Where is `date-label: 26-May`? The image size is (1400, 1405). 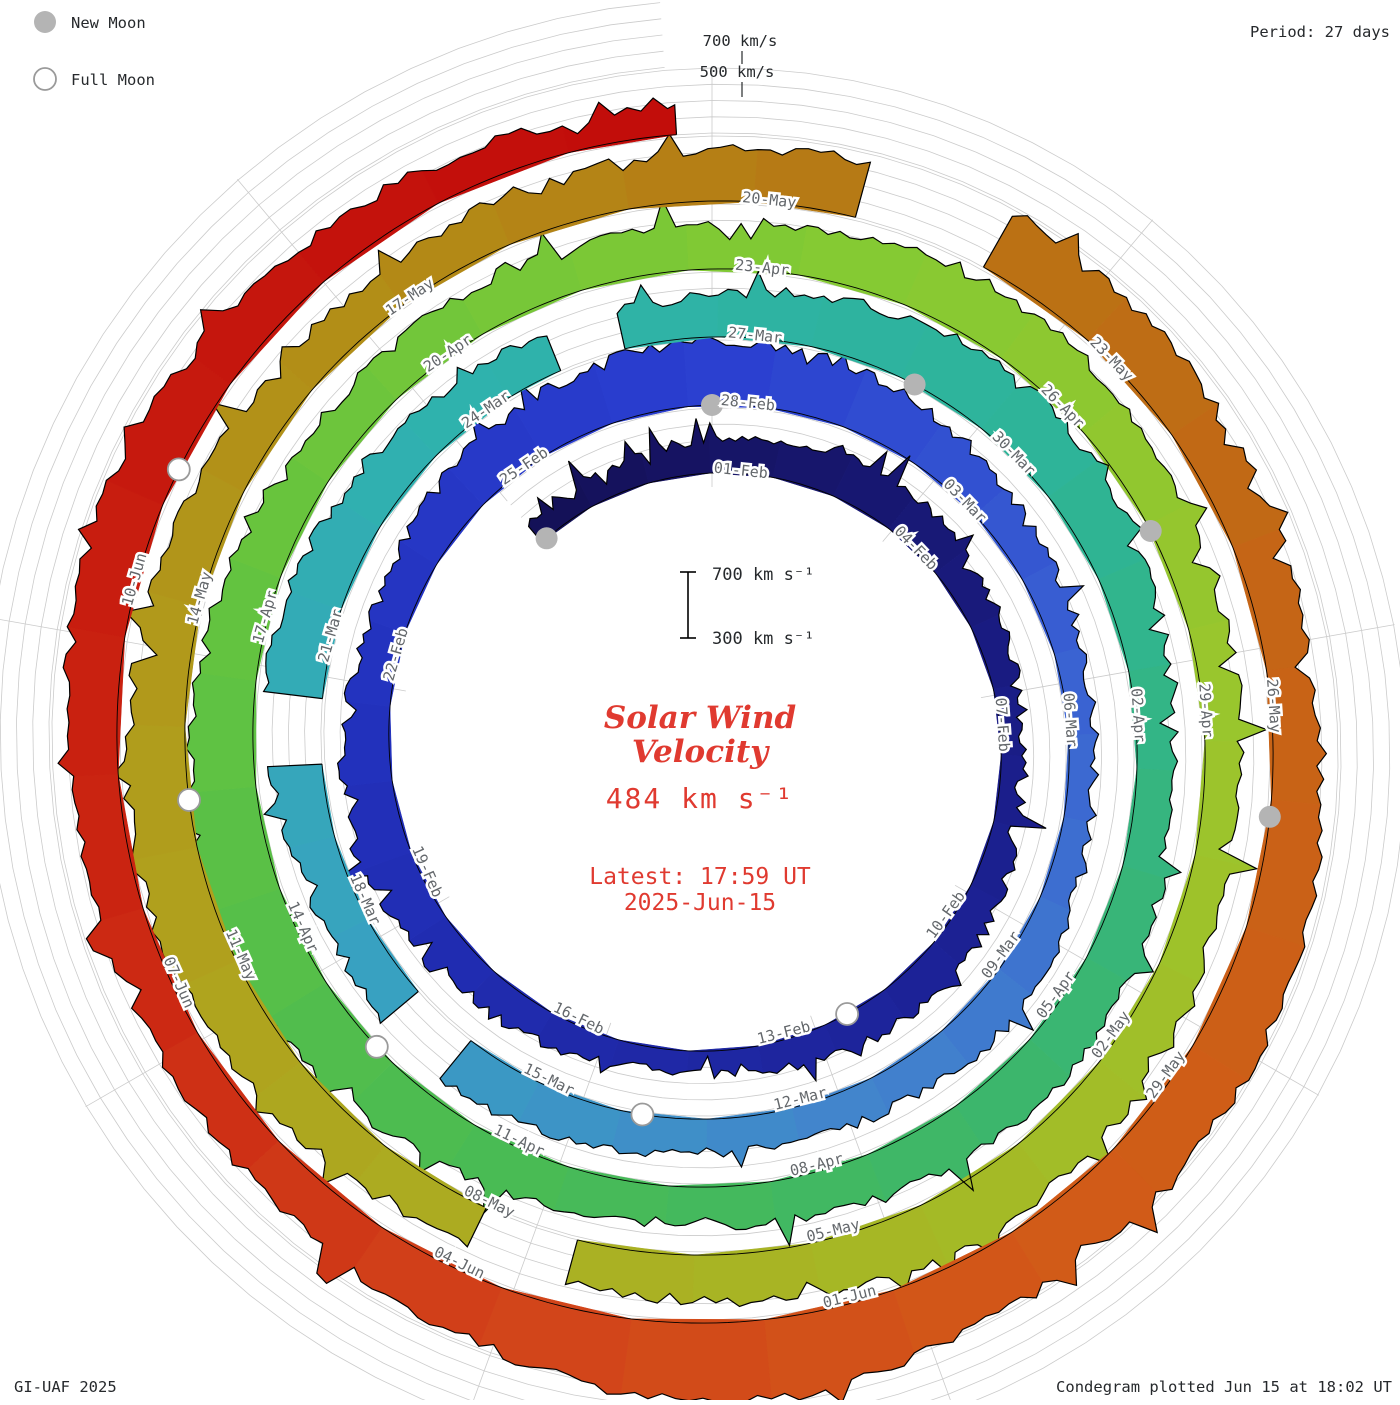 date-label: 26-May is located at coordinates (1274, 705).